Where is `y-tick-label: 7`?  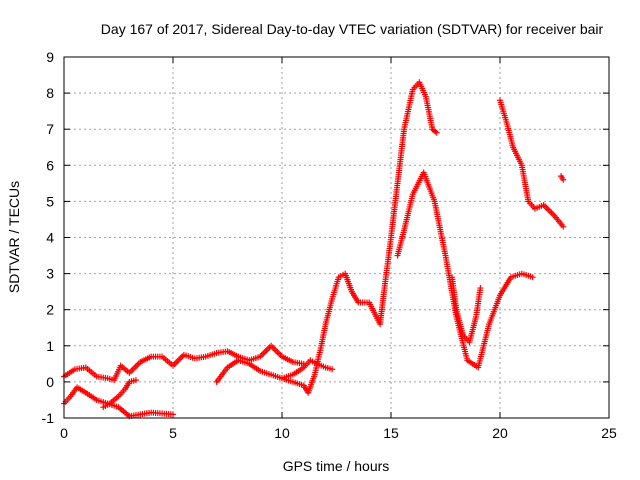 y-tick-label: 7 is located at coordinates (50, 129).